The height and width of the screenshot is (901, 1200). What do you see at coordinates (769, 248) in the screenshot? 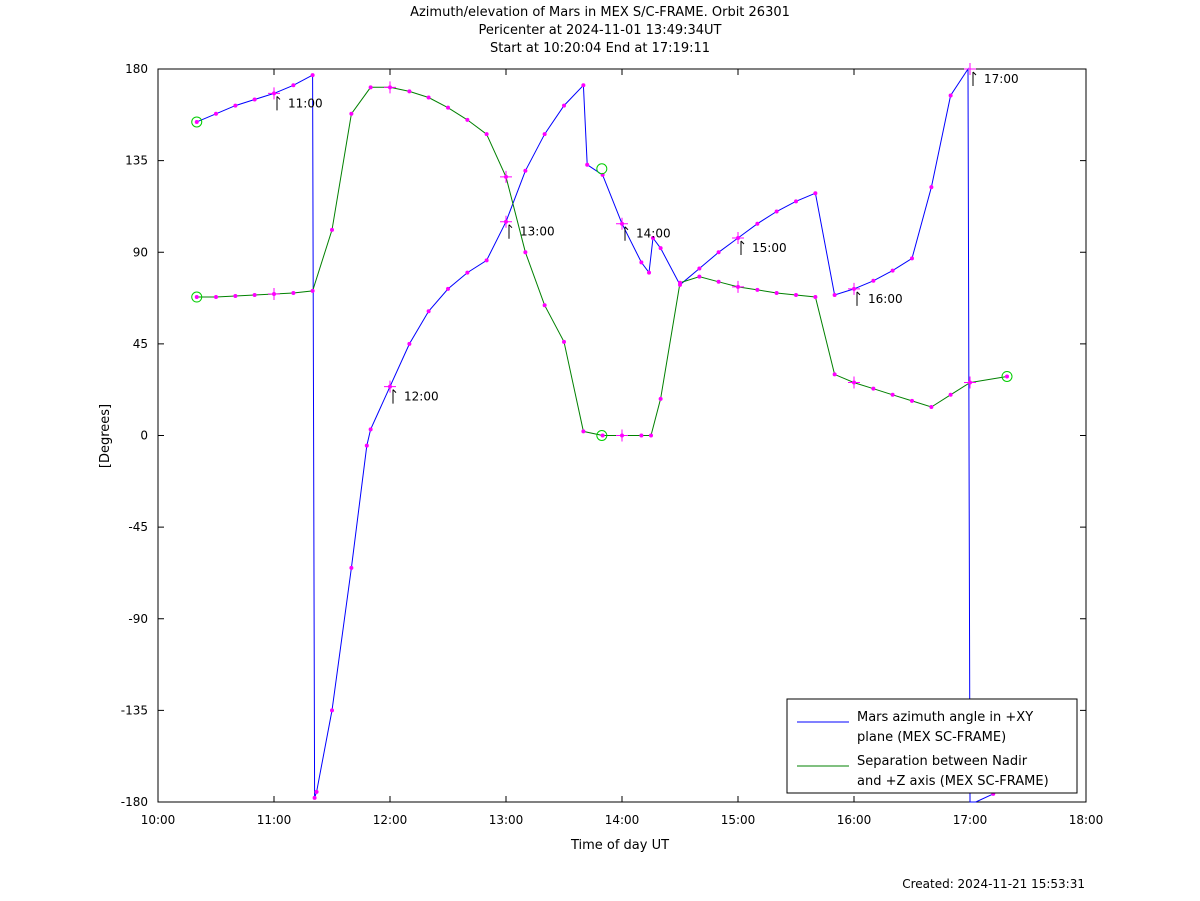
I see `annotation-label-4: 15:00` at bounding box center [769, 248].